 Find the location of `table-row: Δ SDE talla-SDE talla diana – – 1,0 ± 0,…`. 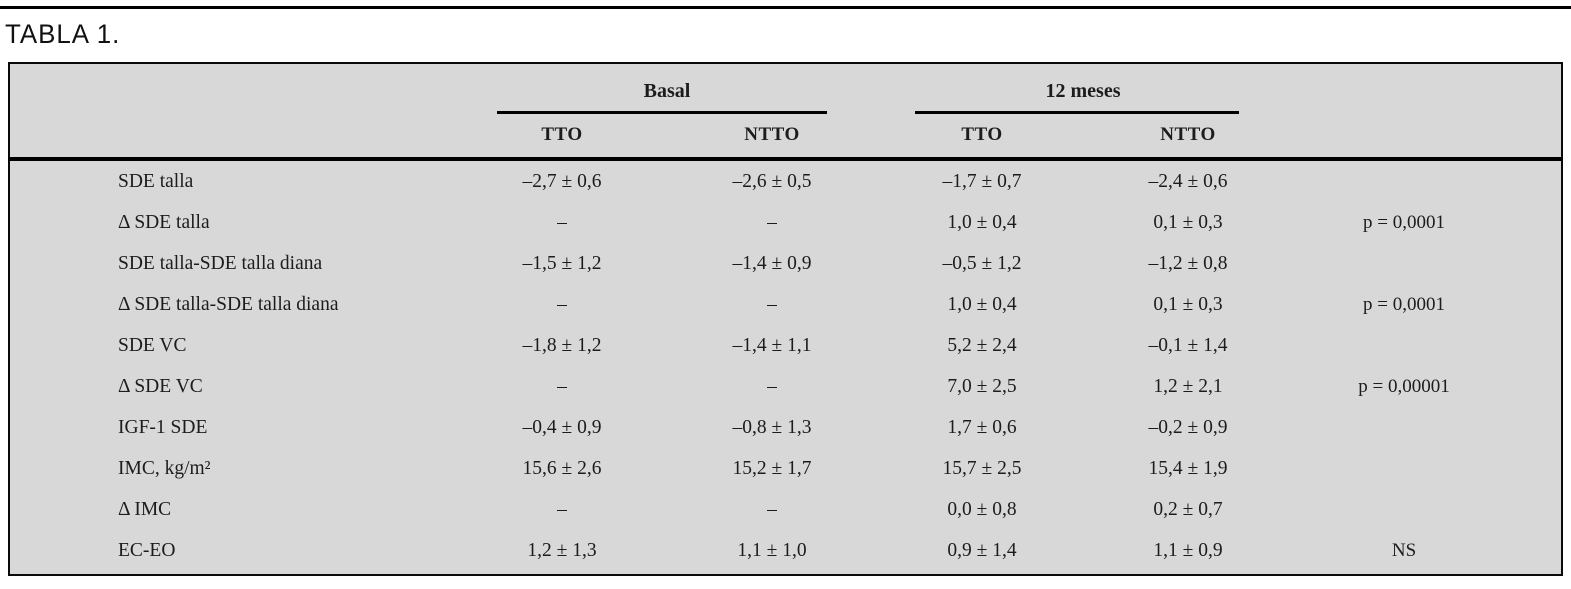

table-row: Δ SDE talla-SDE talla diana – – 1,0 ± 0,… is located at coordinates (785, 304).